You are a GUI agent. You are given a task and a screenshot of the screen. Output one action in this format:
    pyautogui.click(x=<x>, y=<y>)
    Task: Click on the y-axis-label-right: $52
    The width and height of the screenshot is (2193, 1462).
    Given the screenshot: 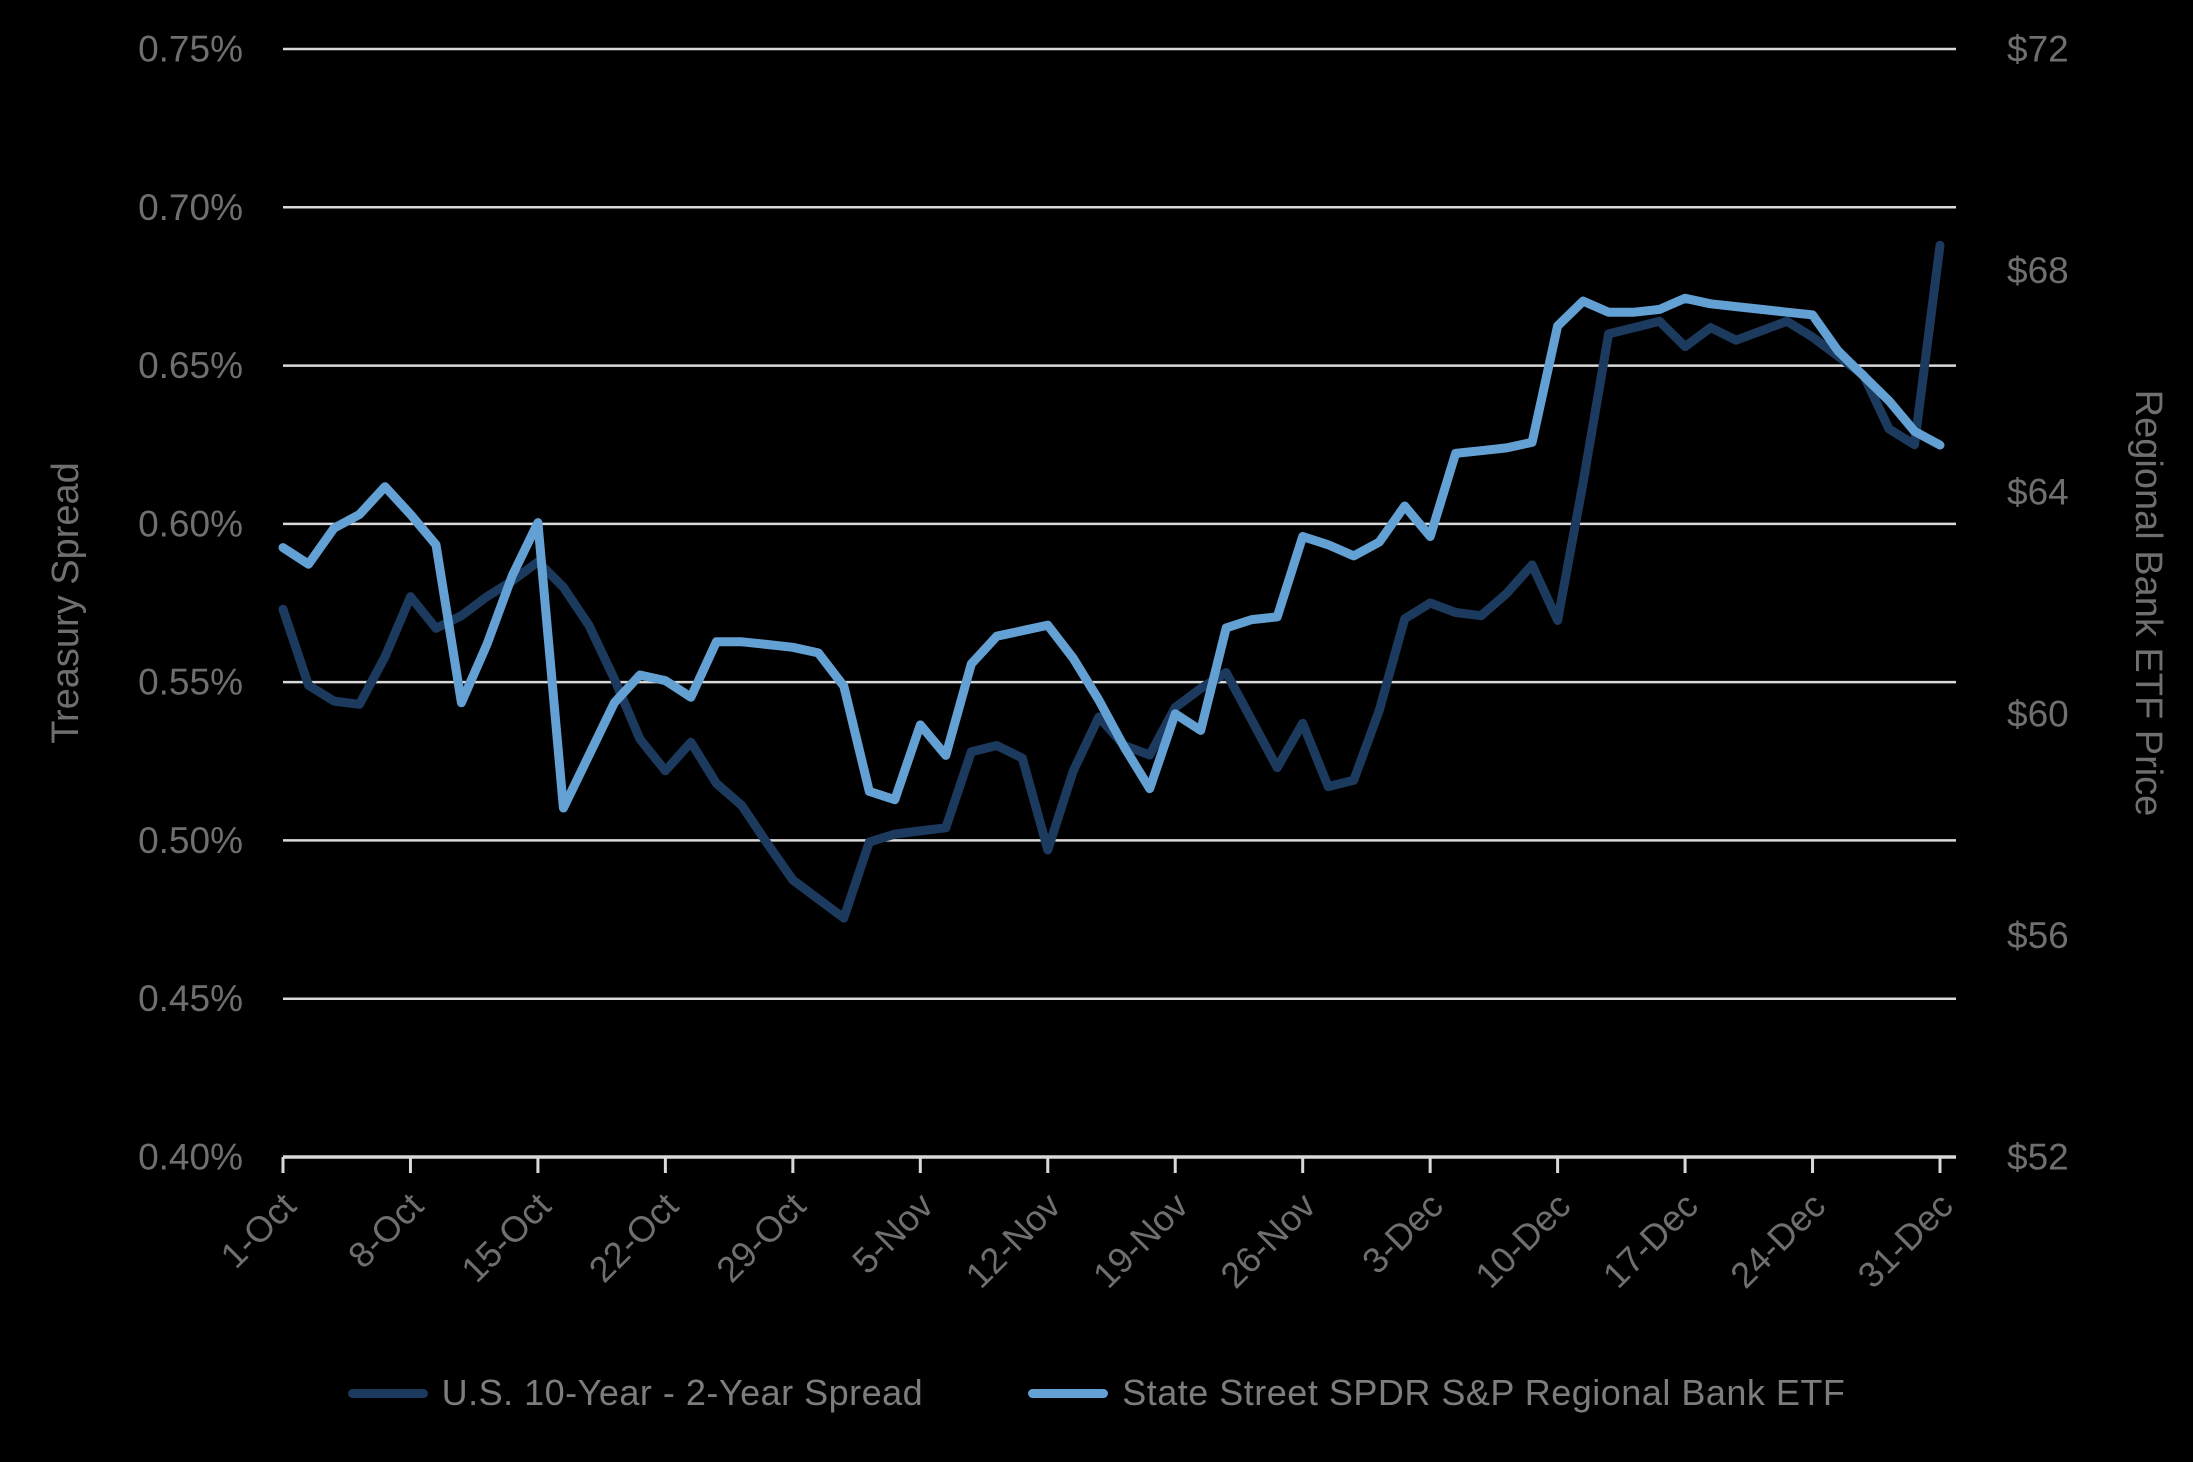 What is the action you would take?
    pyautogui.click(x=2038, y=1157)
    